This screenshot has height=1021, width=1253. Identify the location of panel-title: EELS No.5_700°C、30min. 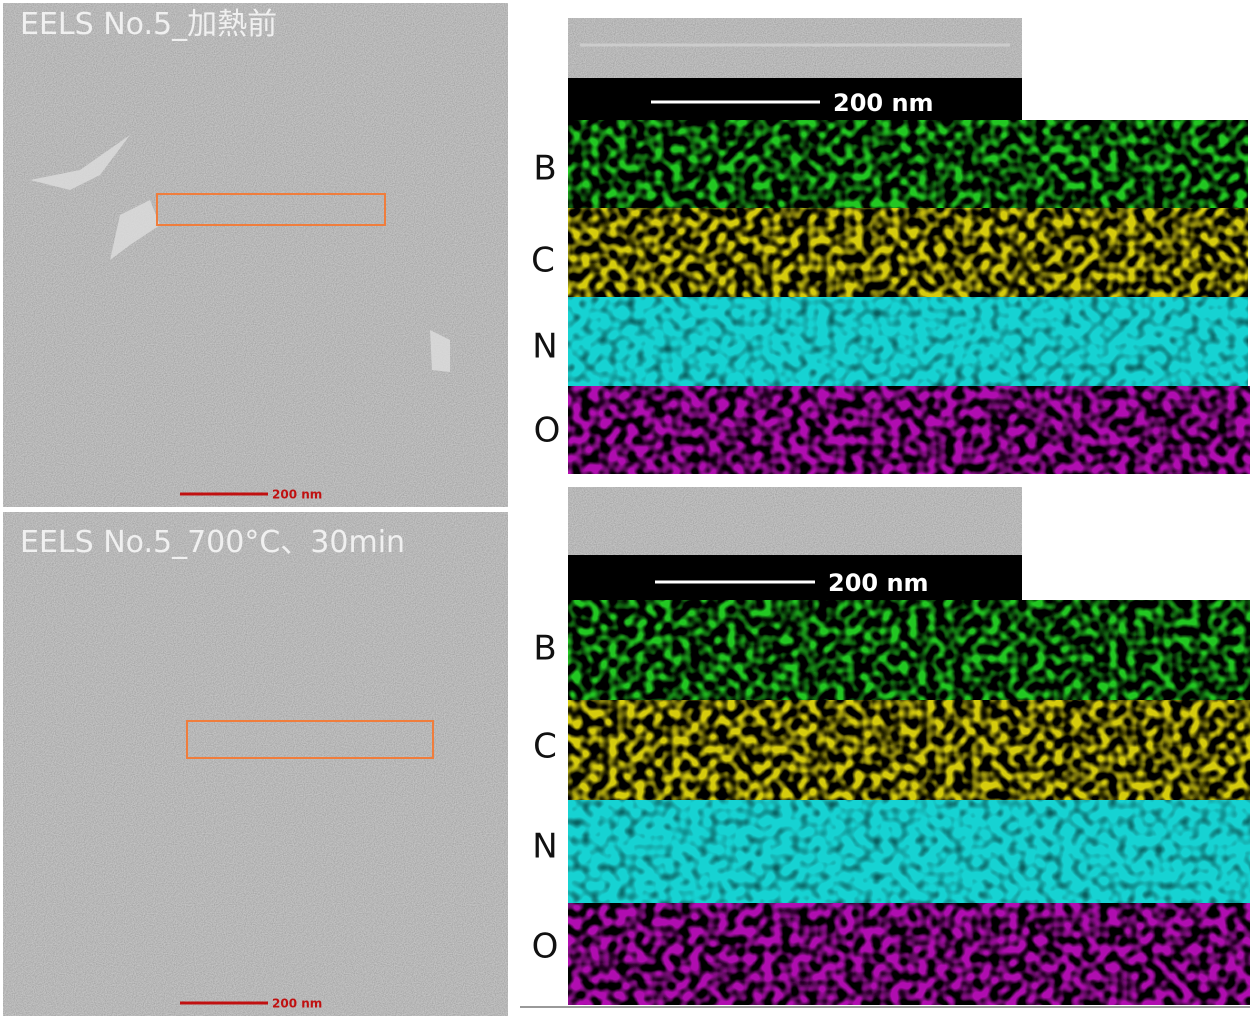
(212, 542).